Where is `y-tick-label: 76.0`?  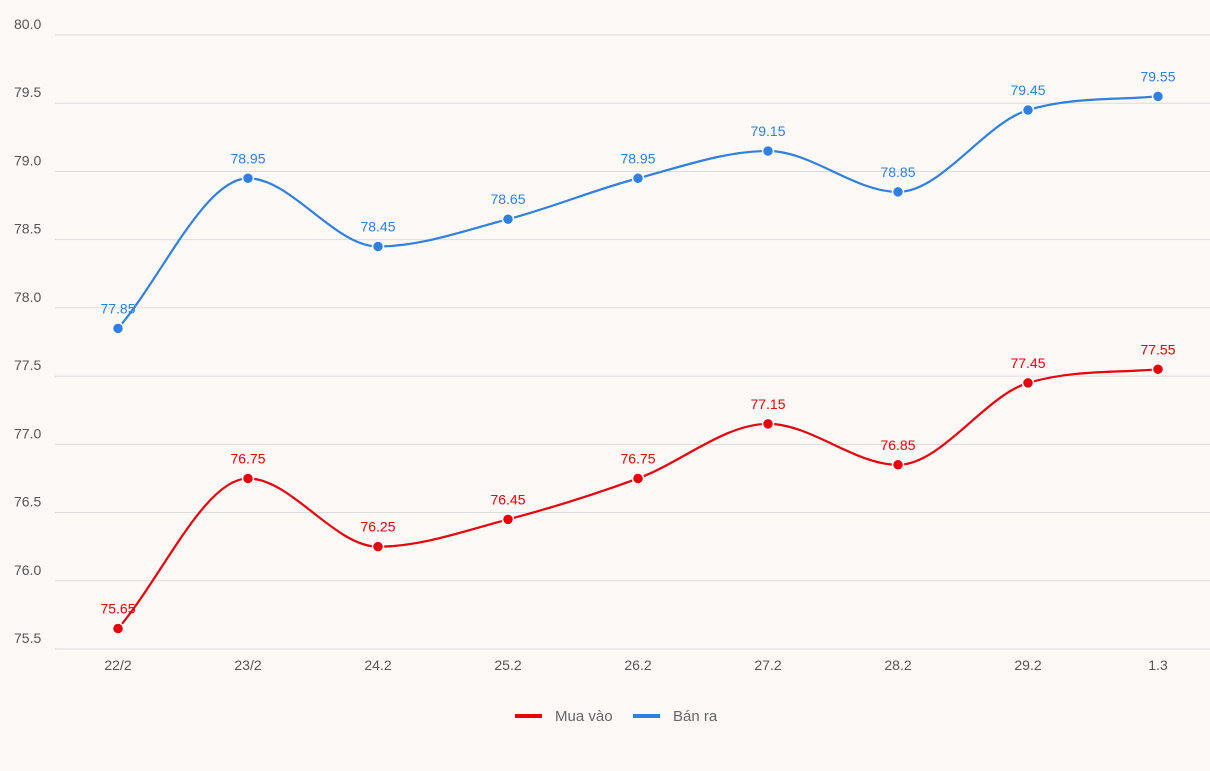
y-tick-label: 76.0 is located at coordinates (27, 570).